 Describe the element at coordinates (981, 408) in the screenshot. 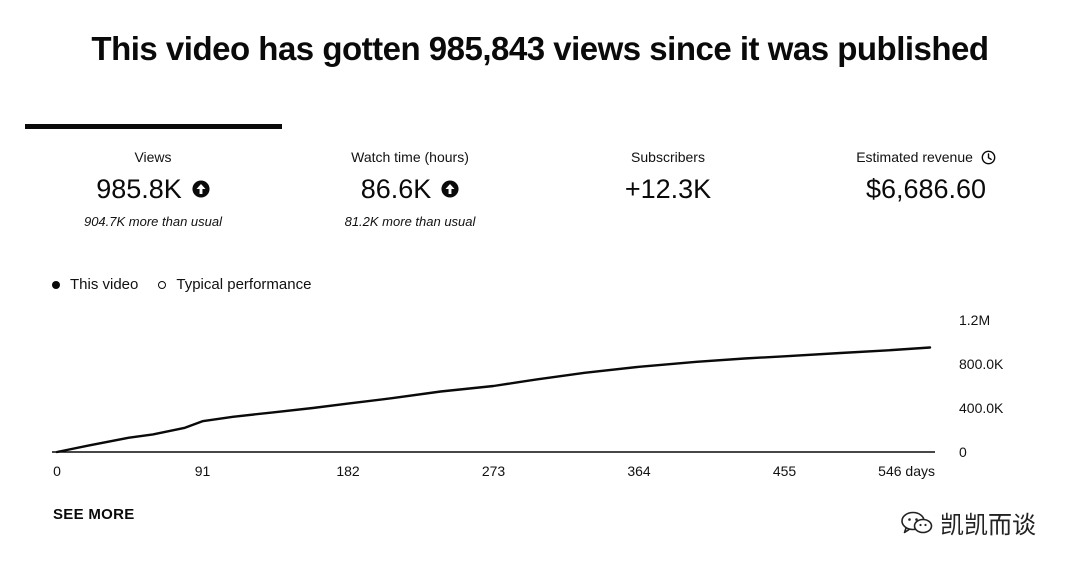

I see `y-tick-label: 400.0K` at that location.